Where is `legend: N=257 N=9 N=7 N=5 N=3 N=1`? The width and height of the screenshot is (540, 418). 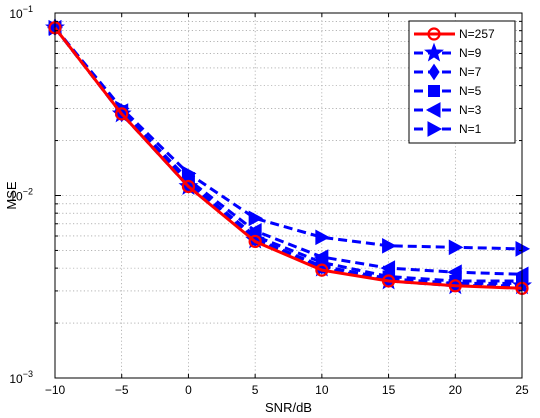
legend: N=257 N=9 N=7 N=5 N=3 N=1 is located at coordinates (462, 82).